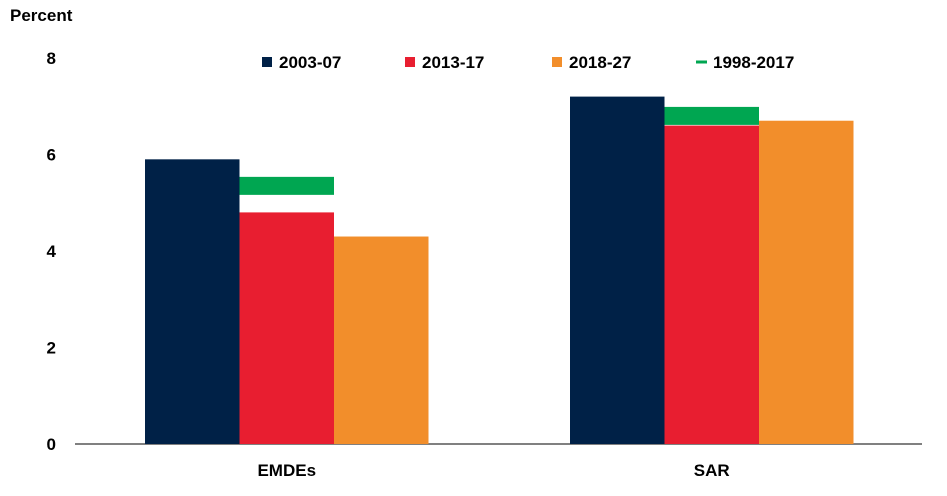 The image size is (947, 496). What do you see at coordinates (41, 15) in the screenshot?
I see `y-axis-label: Percent` at bounding box center [41, 15].